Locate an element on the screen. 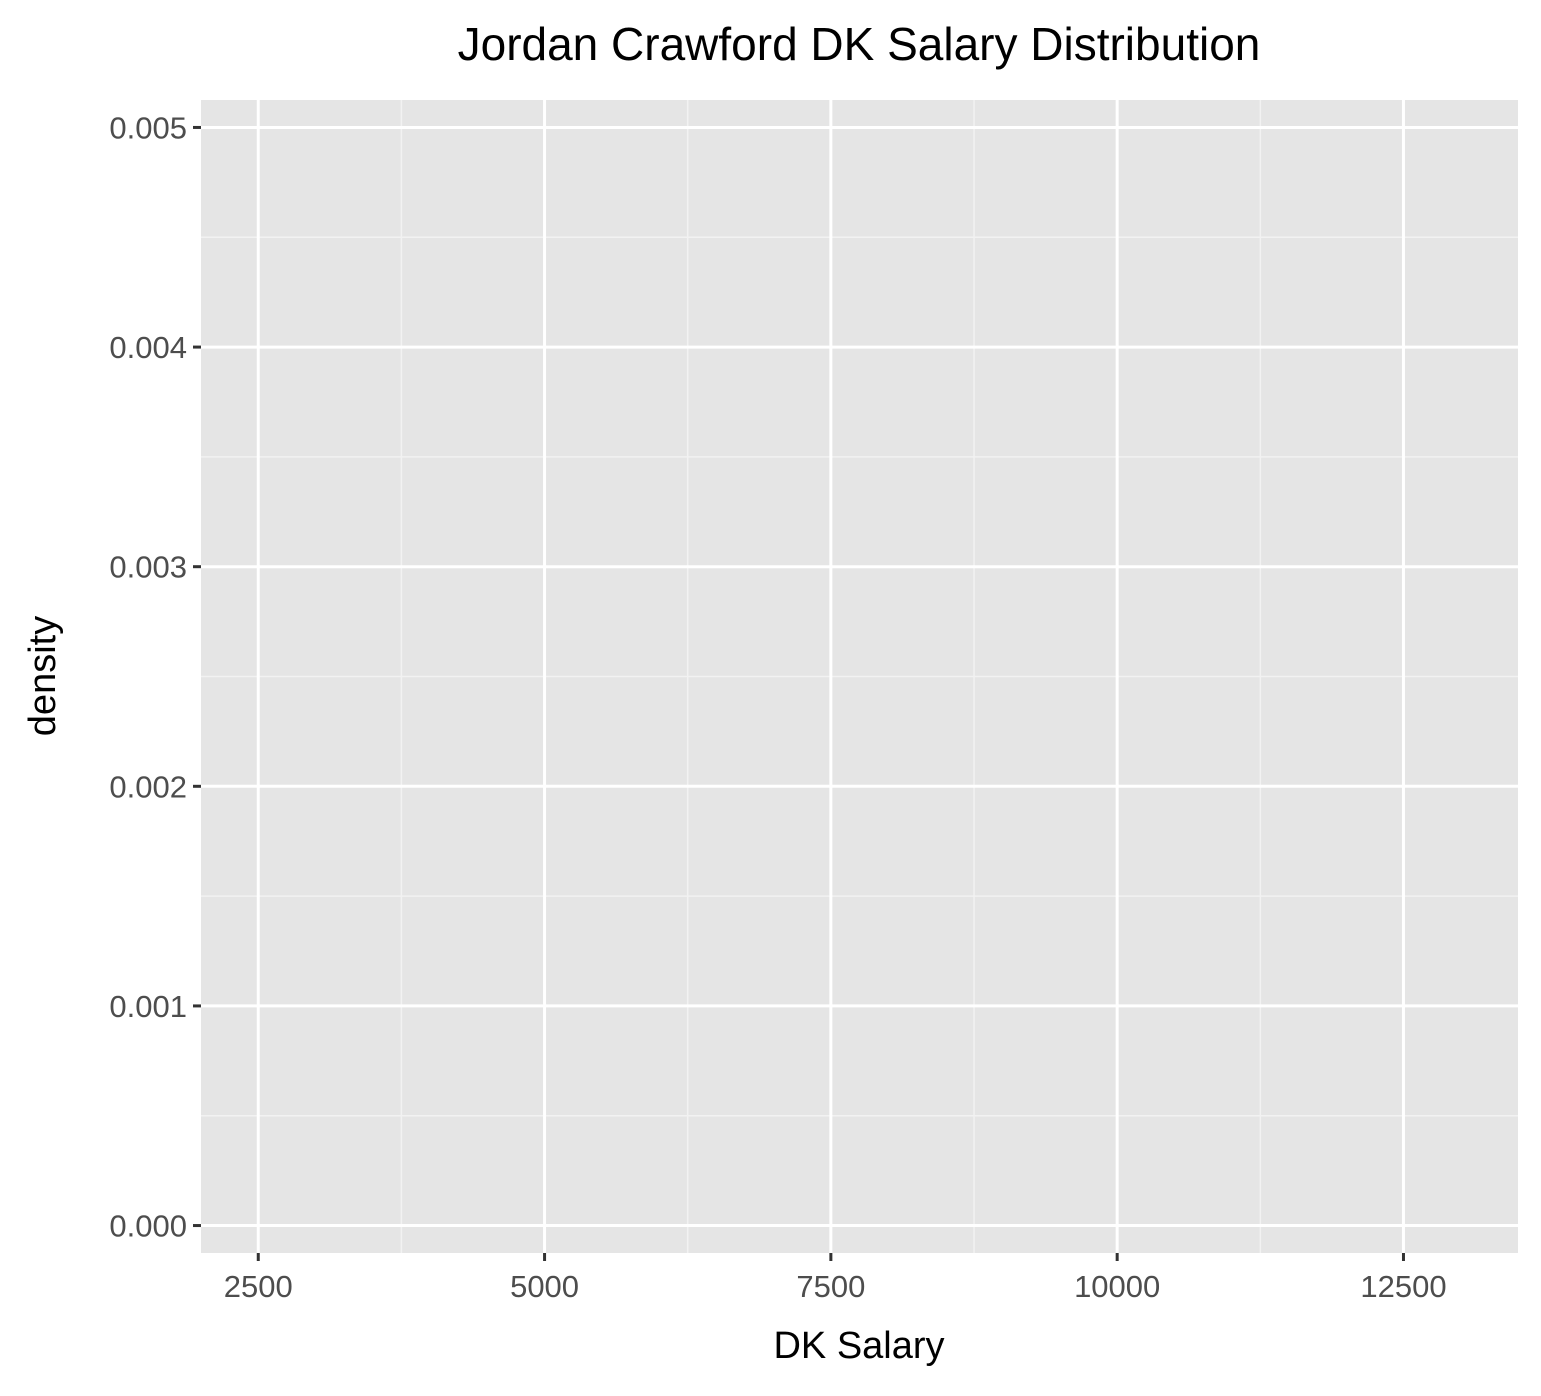 This screenshot has width=1541, height=1396. x-tick-label: 10000 is located at coordinates (1117, 1286).